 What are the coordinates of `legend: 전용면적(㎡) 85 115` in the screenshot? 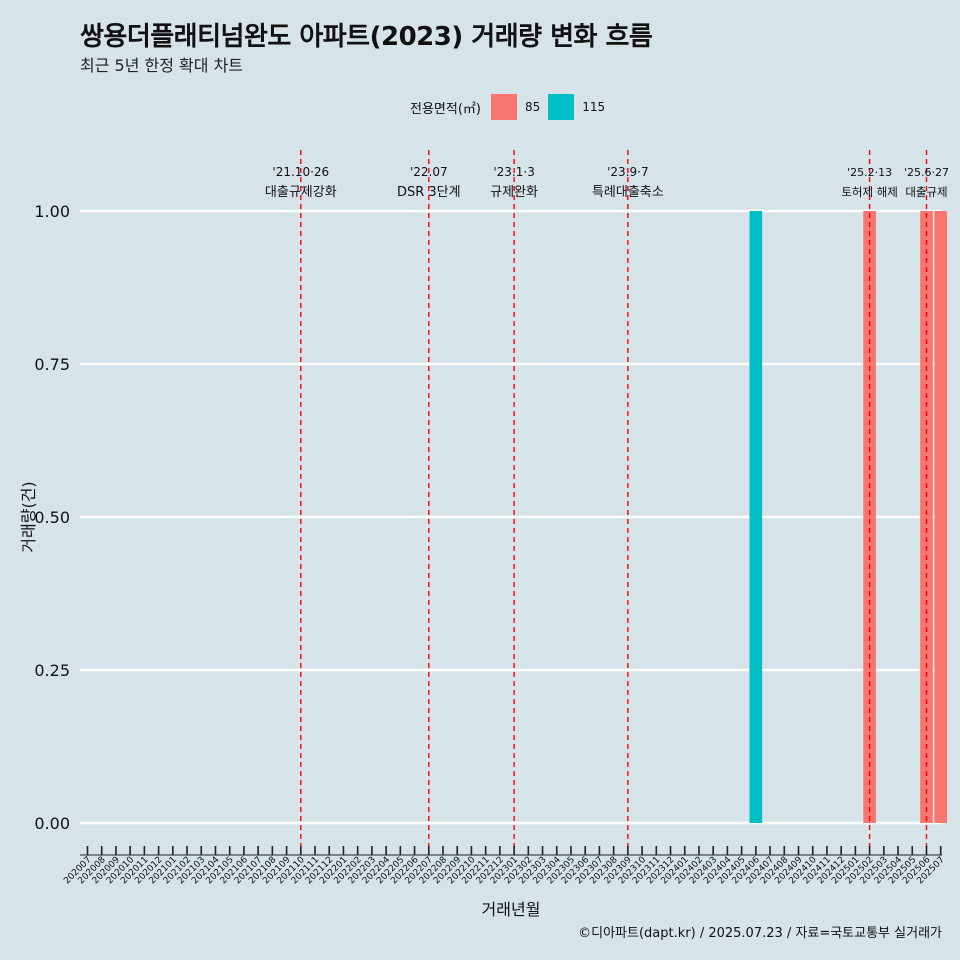 It's located at (511, 107).